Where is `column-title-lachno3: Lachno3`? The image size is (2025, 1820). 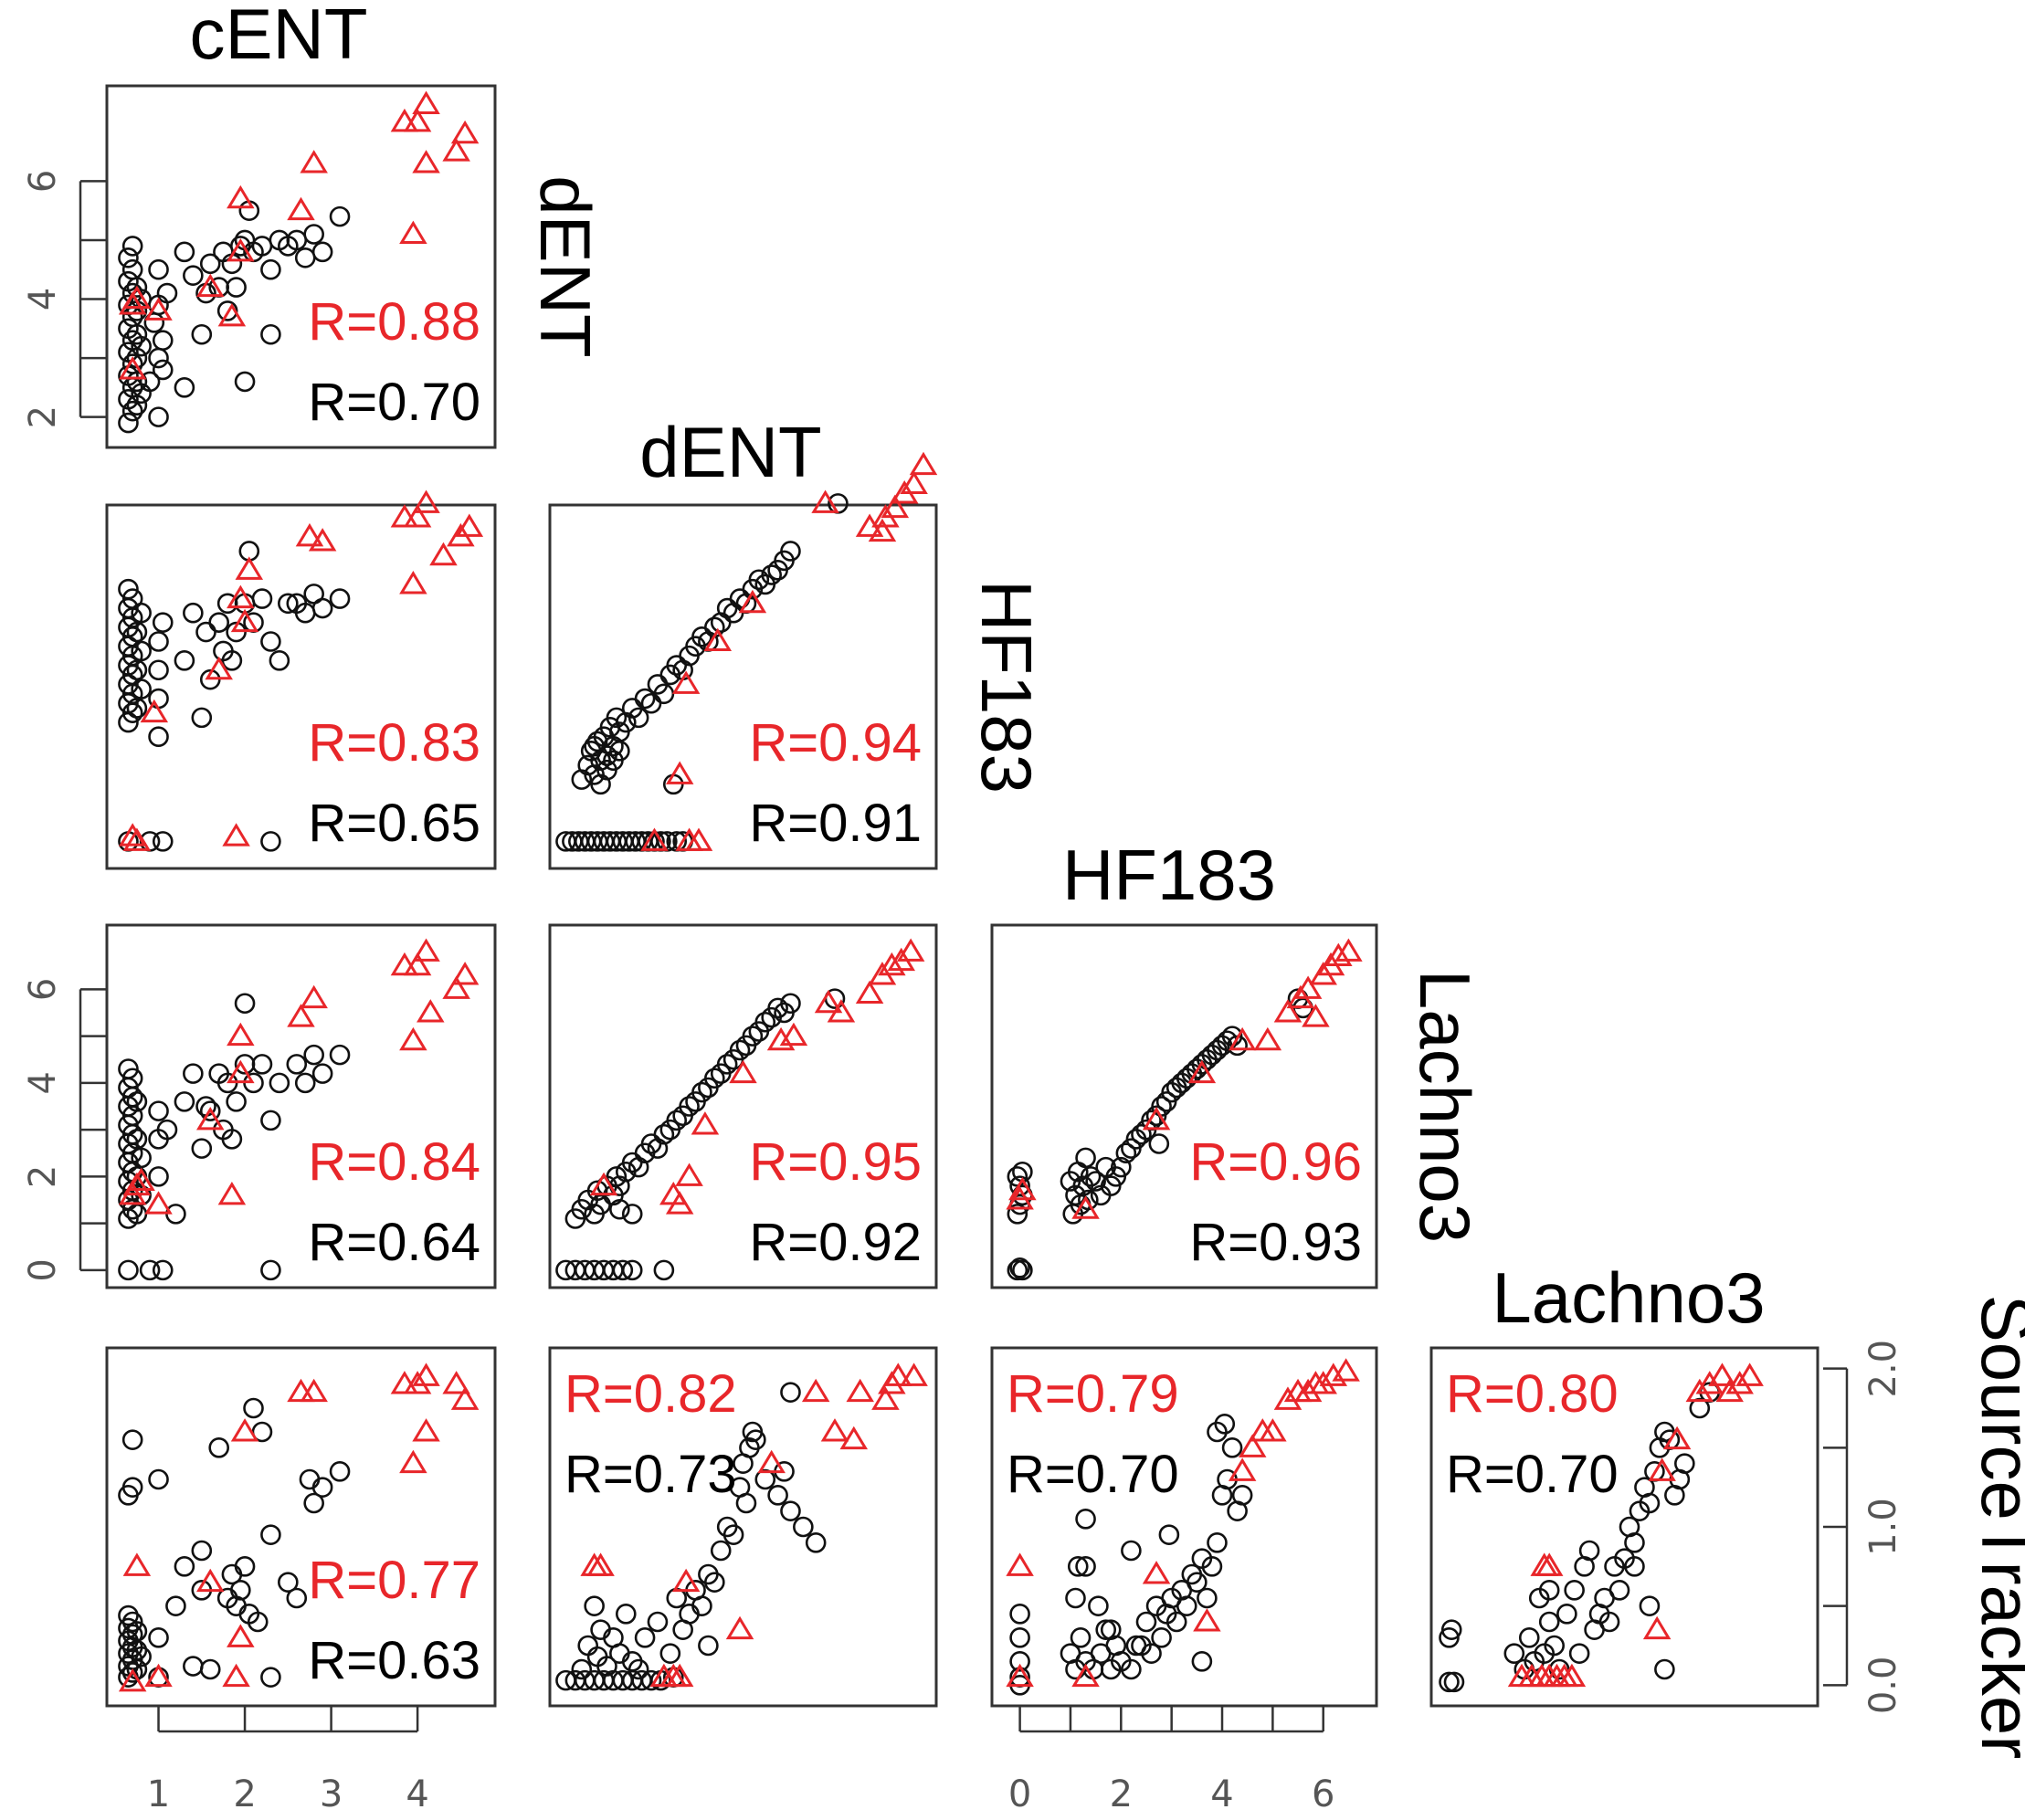
column-title-lachno3: Lachno3 is located at coordinates (1628, 1298).